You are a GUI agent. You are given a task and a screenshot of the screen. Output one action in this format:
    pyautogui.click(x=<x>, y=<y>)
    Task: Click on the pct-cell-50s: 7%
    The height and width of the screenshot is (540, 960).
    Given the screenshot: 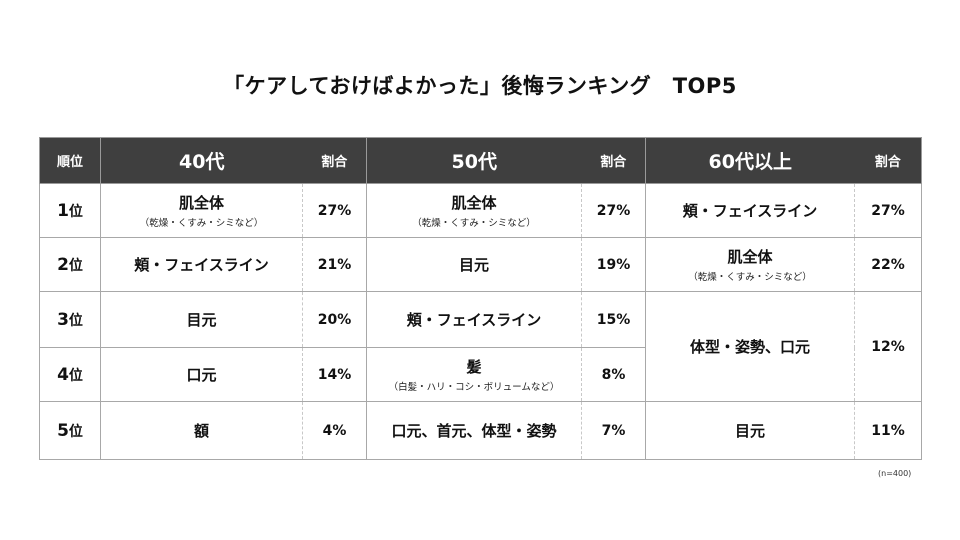 What is the action you would take?
    pyautogui.click(x=613, y=430)
    